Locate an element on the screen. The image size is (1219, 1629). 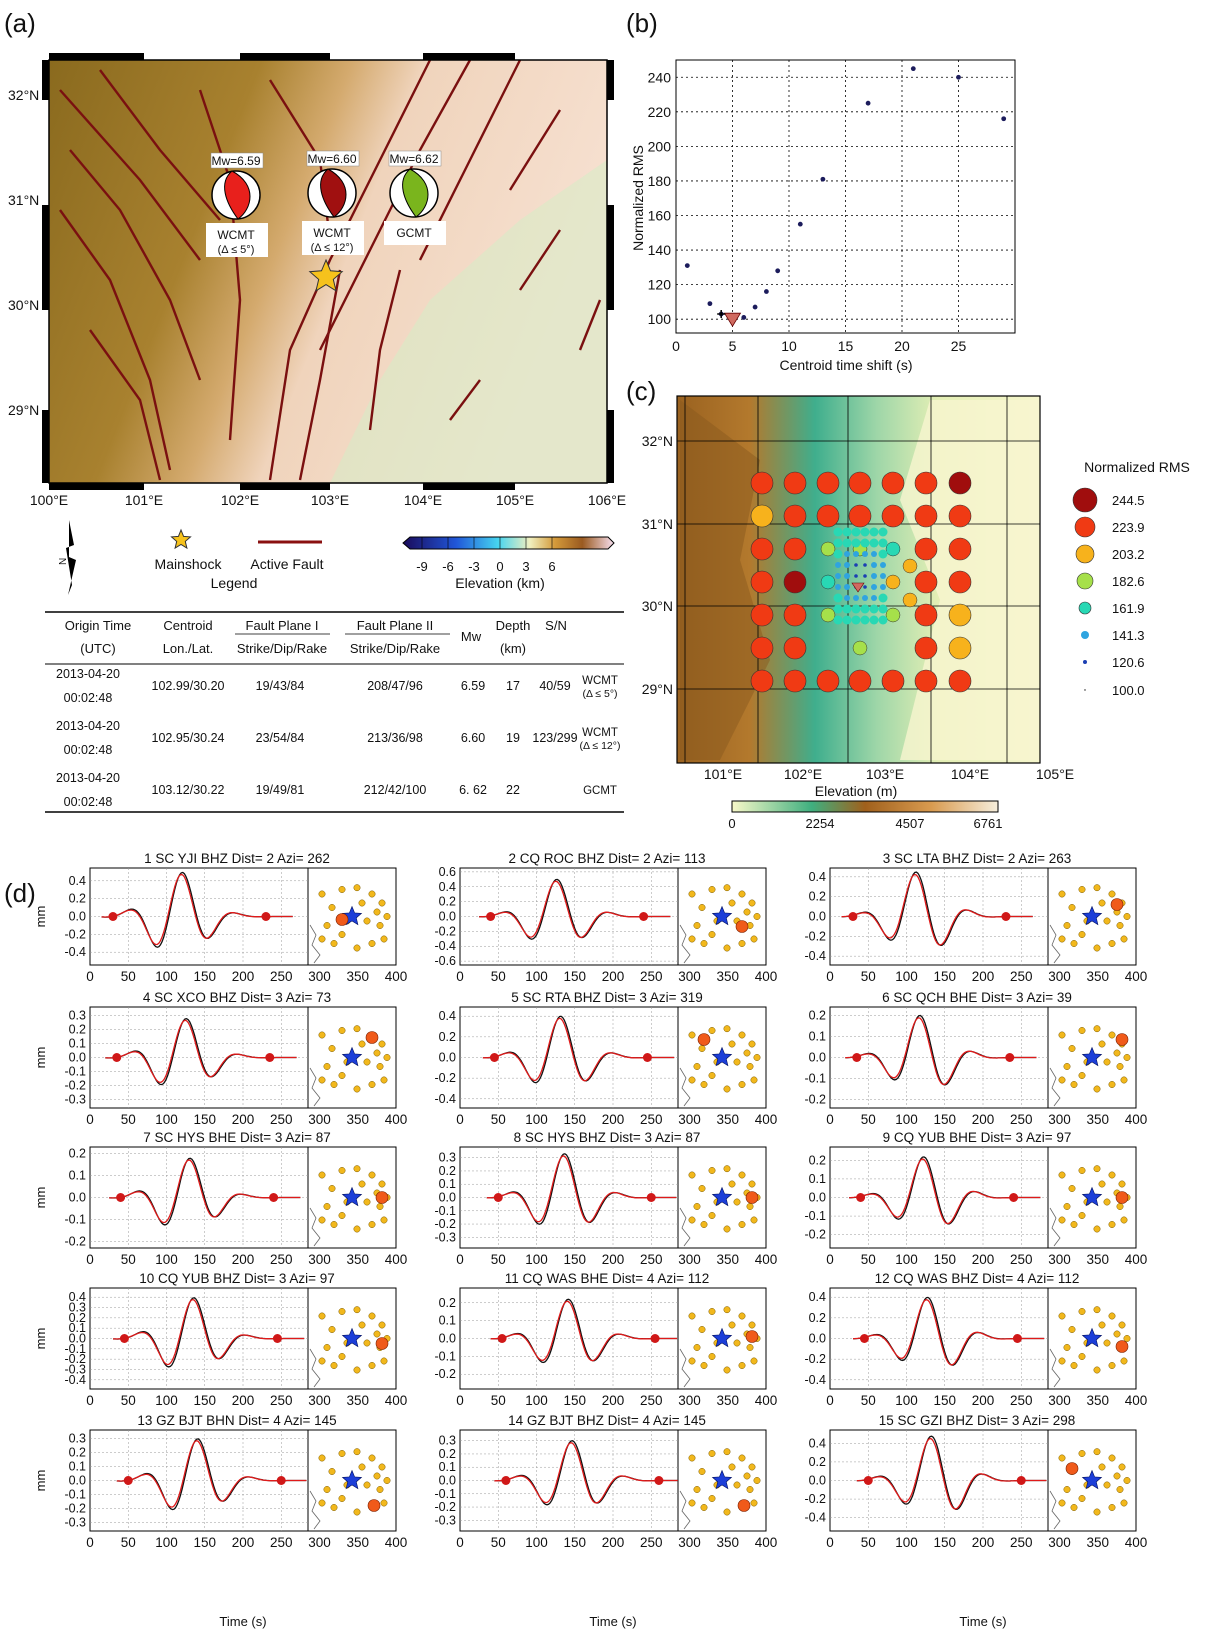
waveform-y-label: mm is located at coordinates (40, 1198).